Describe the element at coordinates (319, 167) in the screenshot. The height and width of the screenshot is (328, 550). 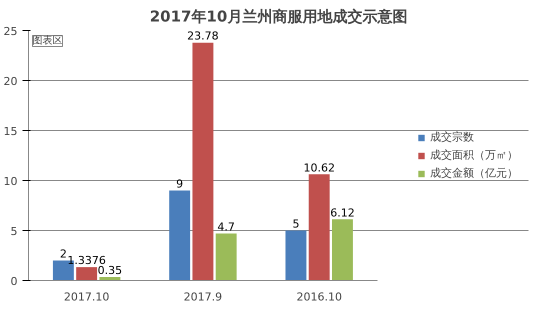
I see `data-label: 10.62` at that location.